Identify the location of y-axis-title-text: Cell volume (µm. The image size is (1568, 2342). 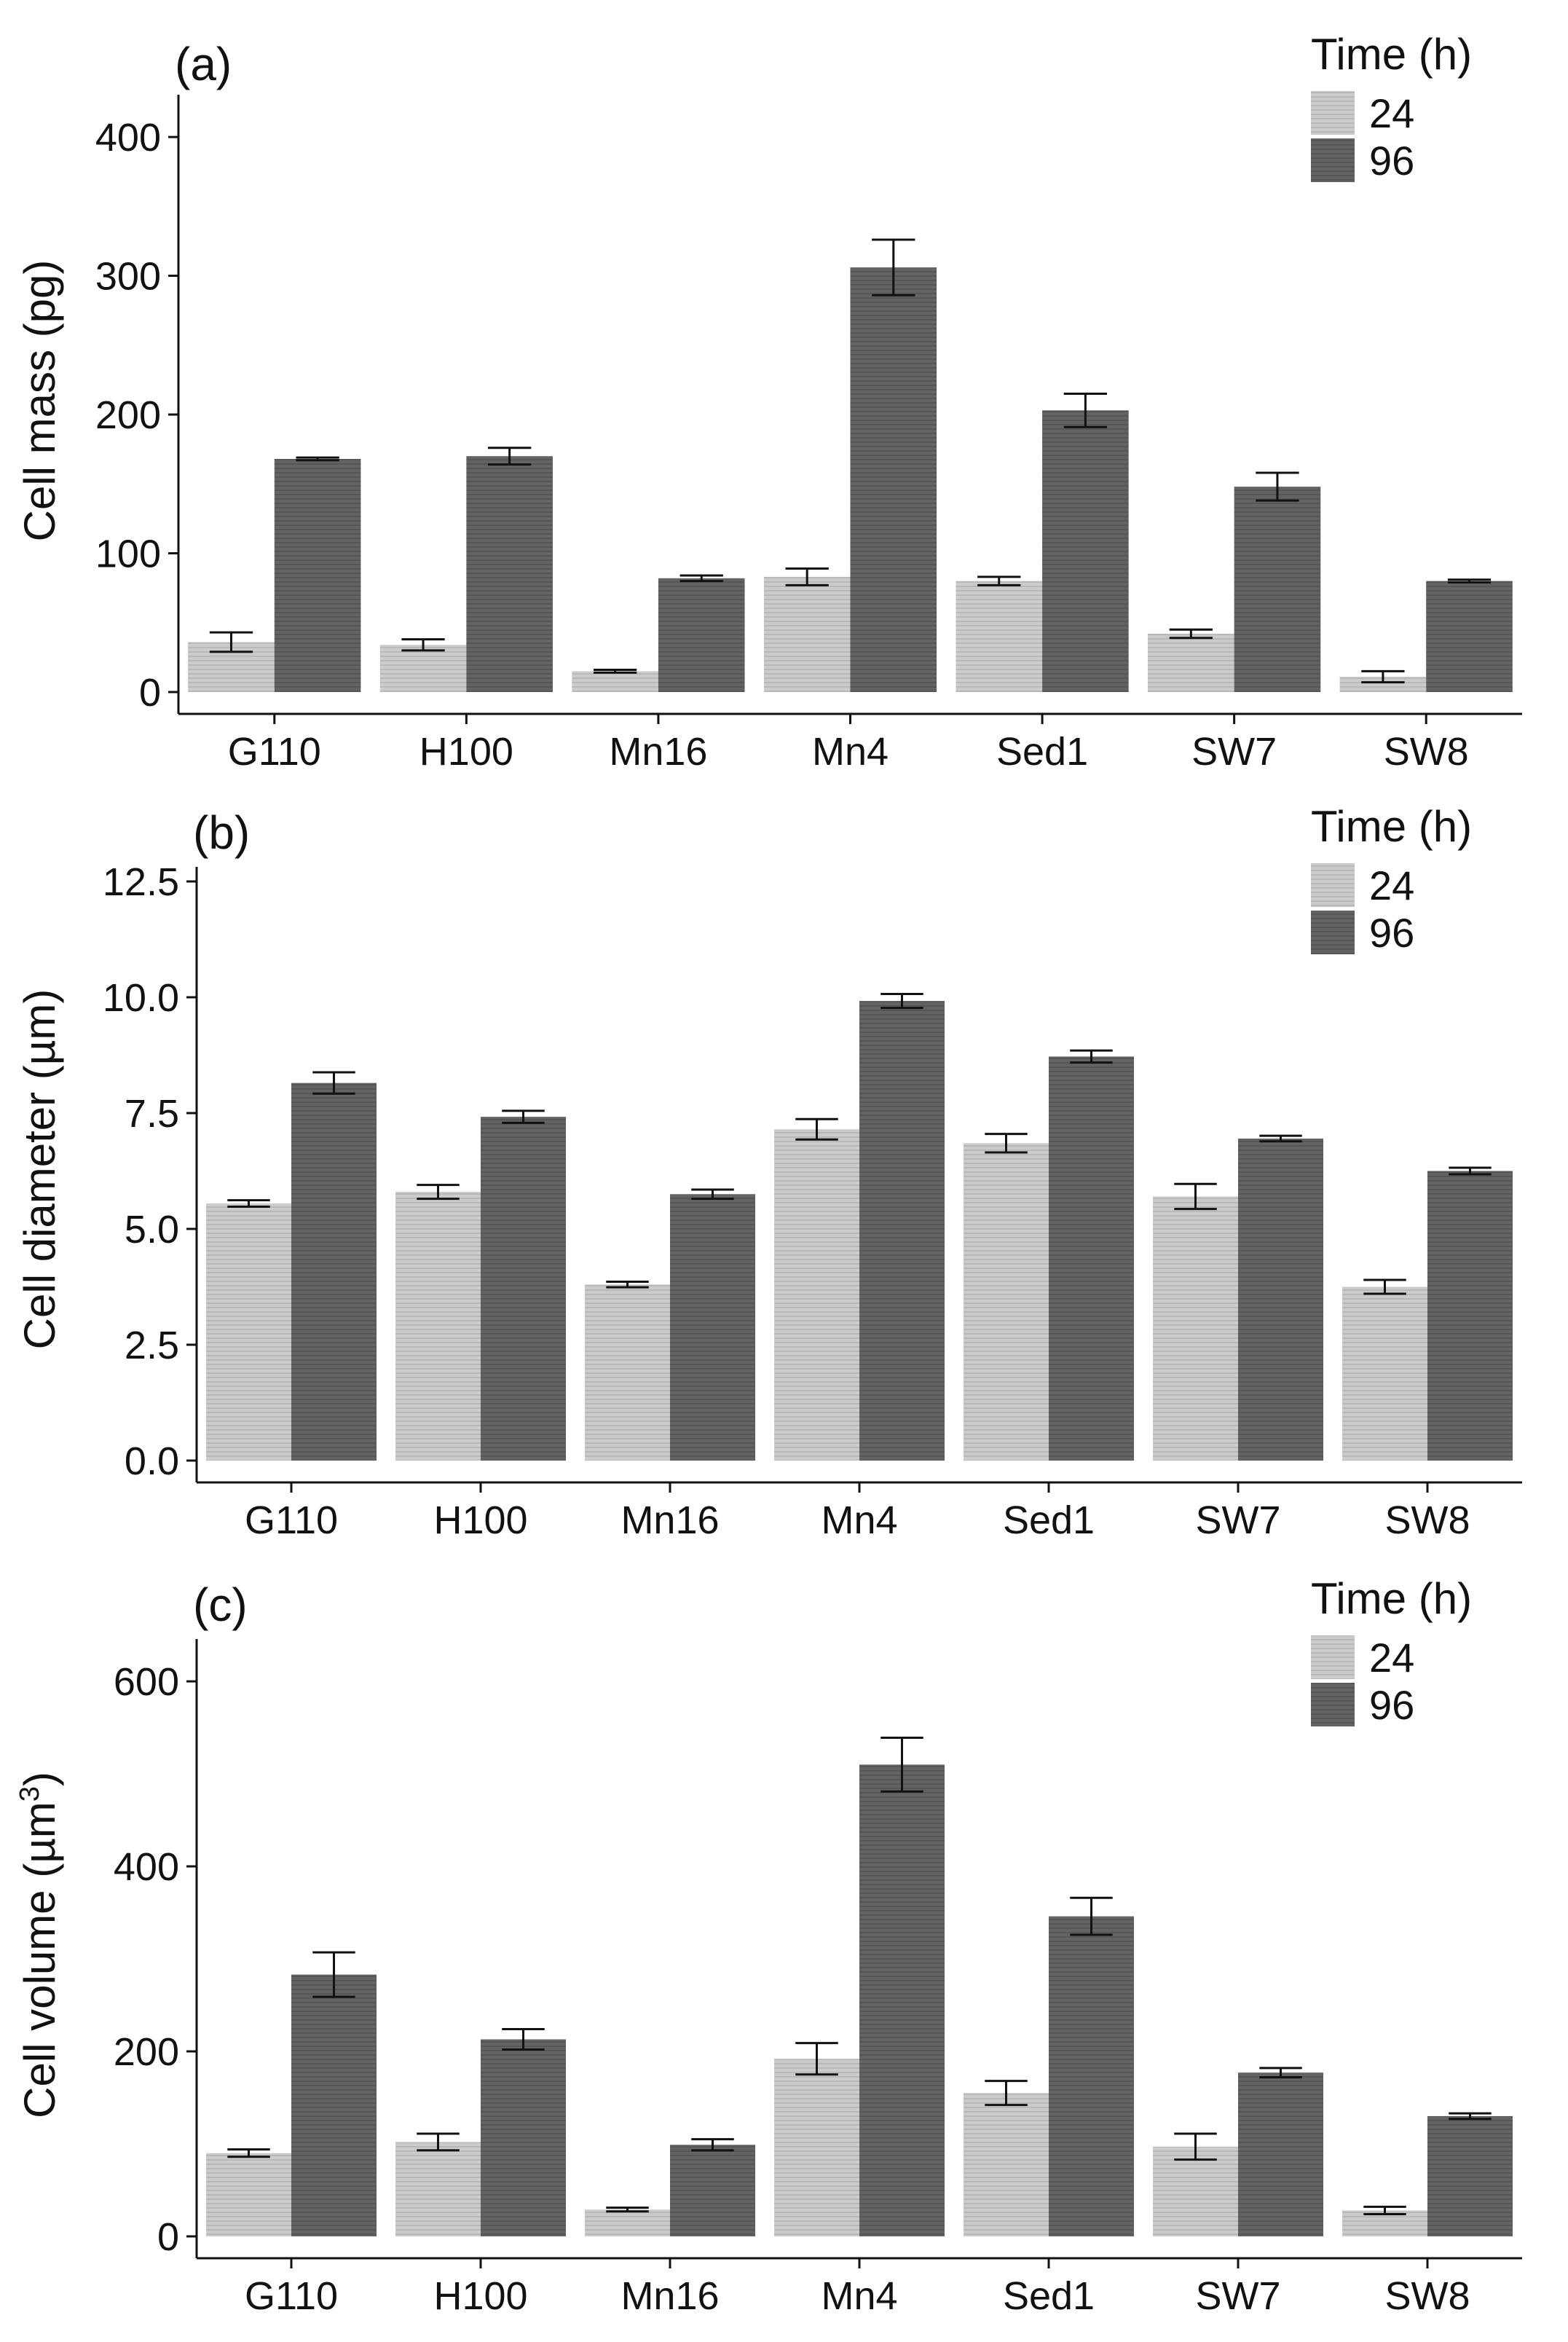
(39, 1959).